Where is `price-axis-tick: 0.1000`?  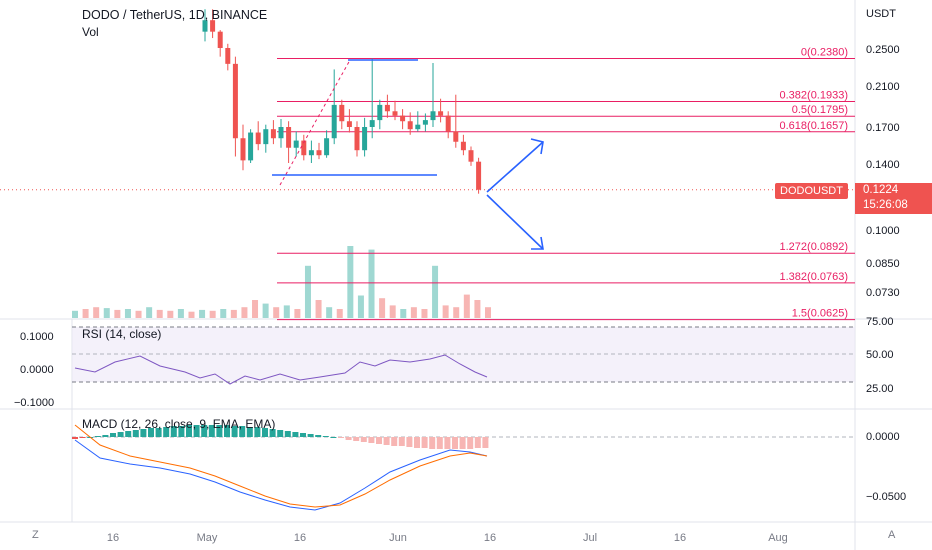 price-axis-tick: 0.1000 is located at coordinates (883, 231).